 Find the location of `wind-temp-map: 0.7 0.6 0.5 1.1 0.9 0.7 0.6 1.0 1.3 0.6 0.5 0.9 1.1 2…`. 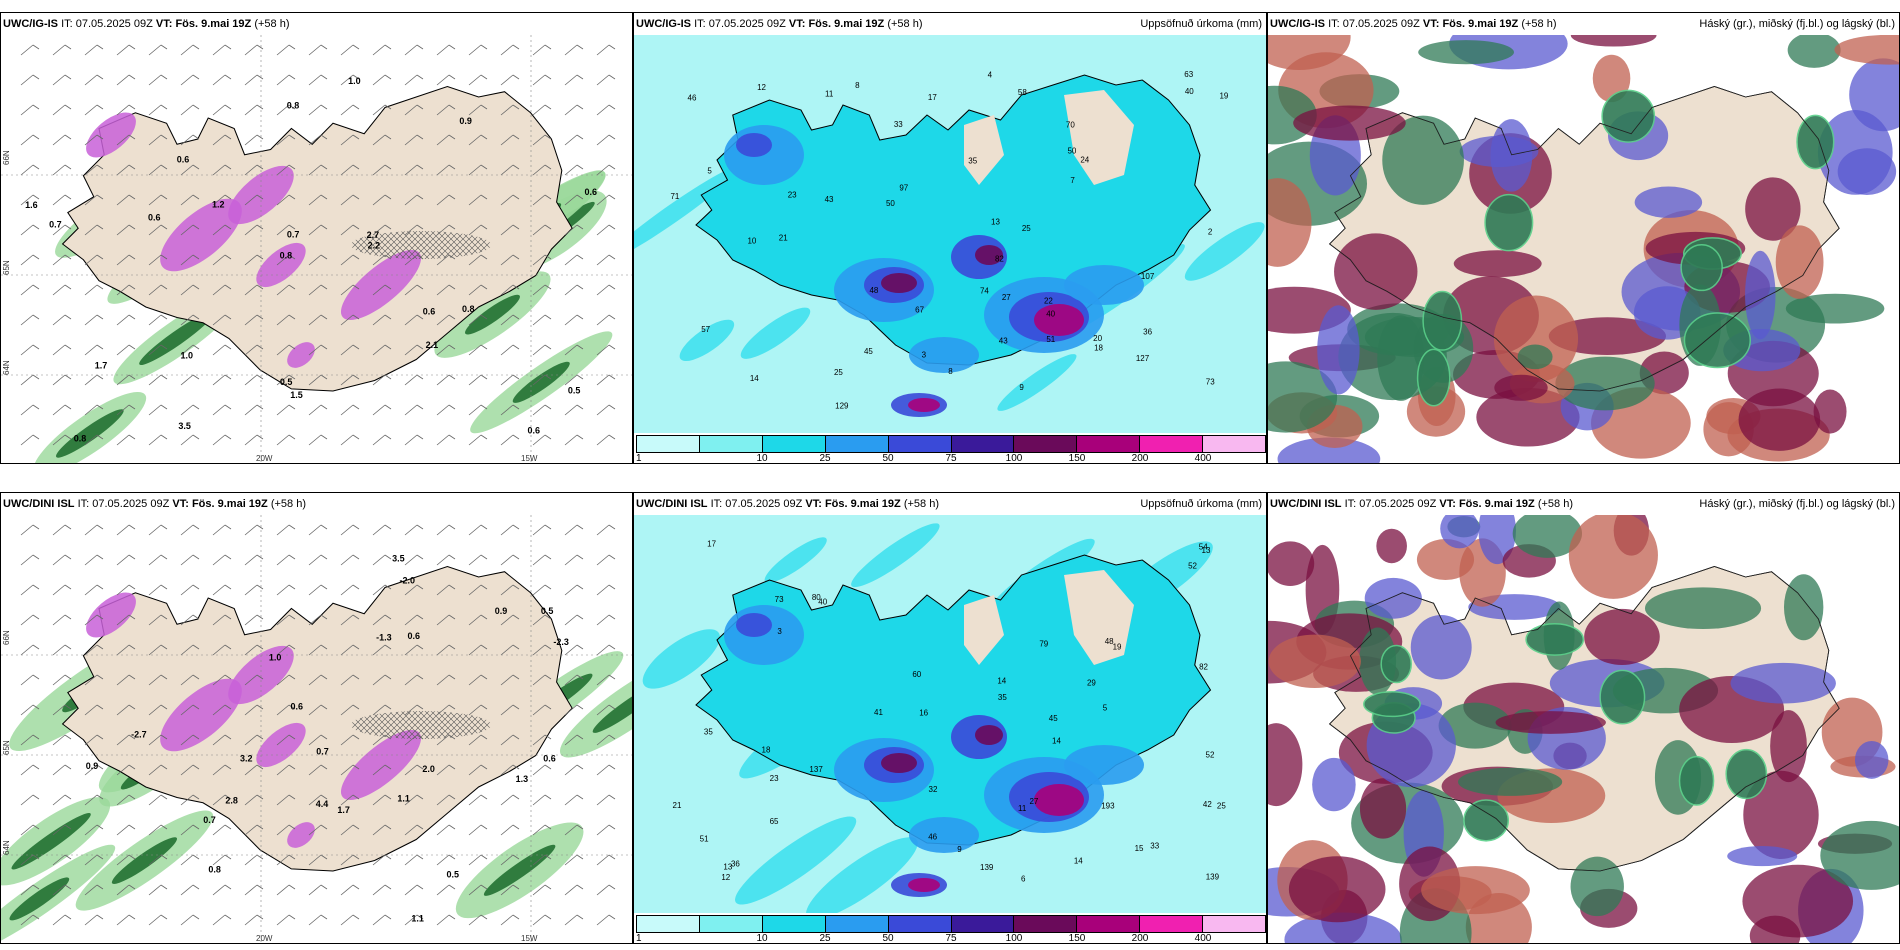

wind-temp-map: 0.7 0.6 0.5 1.1 0.9 0.7 0.6 1.0 1.3 0.6 0.5 0.9 1.1 2… is located at coordinates (316, 729).